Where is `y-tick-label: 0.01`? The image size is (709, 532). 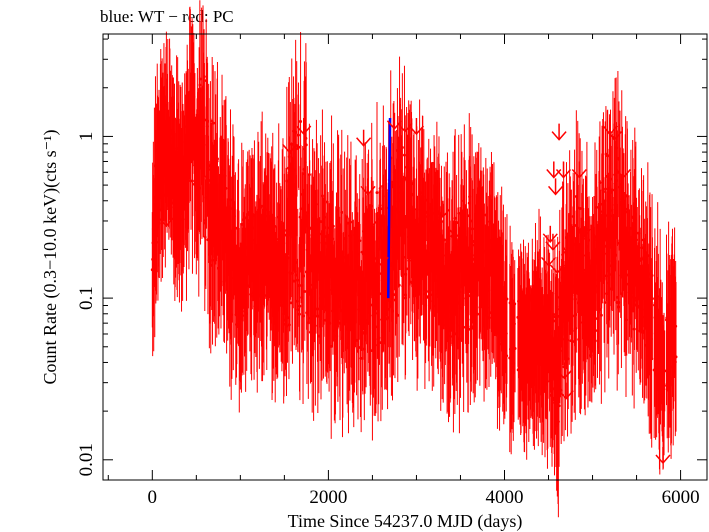 y-tick-label: 0.01 is located at coordinates (86, 459).